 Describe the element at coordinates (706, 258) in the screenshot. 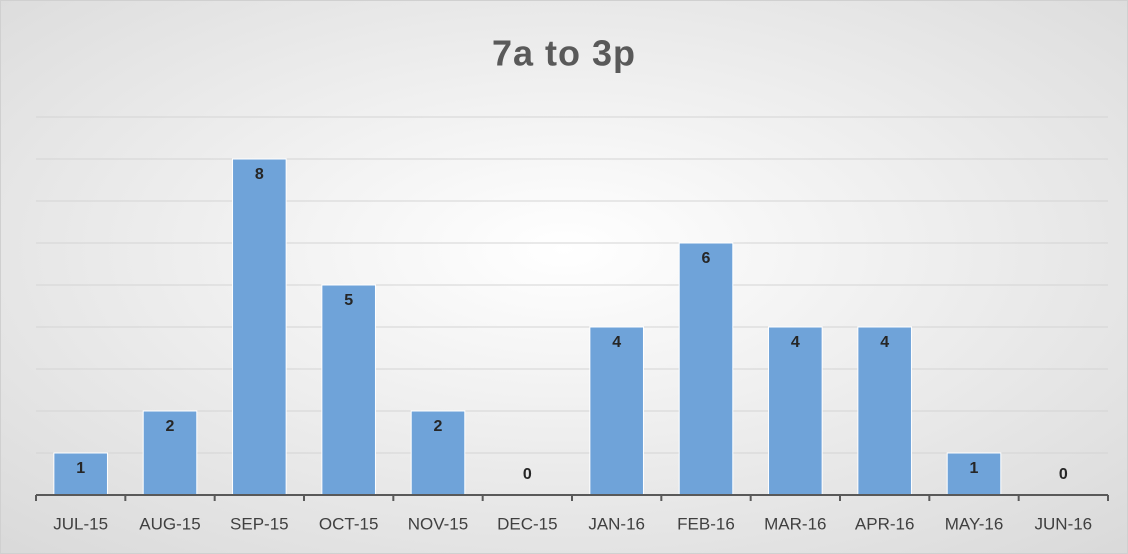

I see `data-label: 6` at that location.